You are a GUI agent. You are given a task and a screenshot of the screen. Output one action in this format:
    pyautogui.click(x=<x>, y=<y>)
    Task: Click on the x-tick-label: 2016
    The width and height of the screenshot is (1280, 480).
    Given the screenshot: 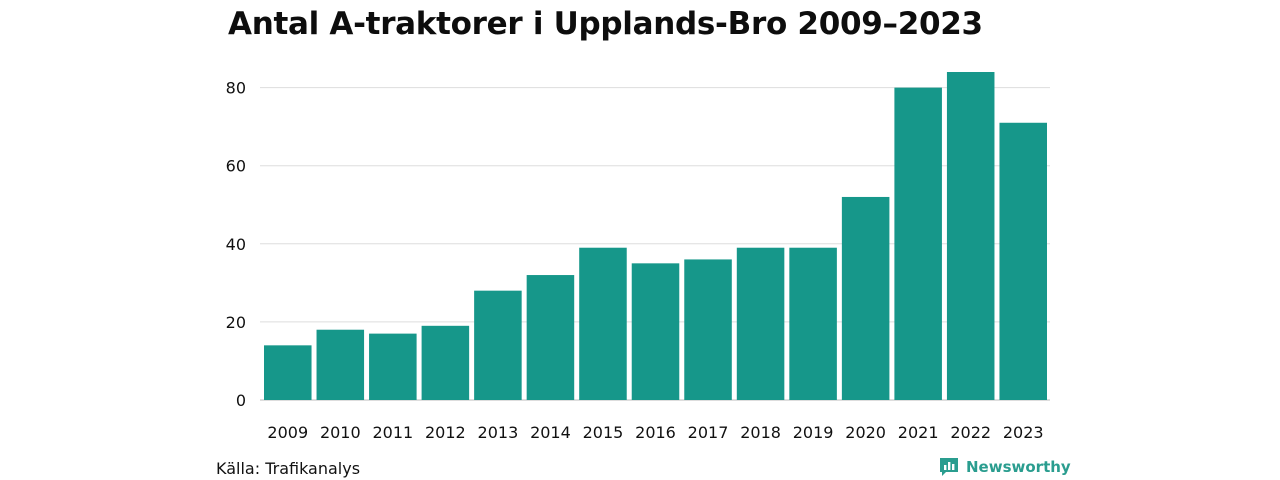 What is the action you would take?
    pyautogui.click(x=655, y=432)
    